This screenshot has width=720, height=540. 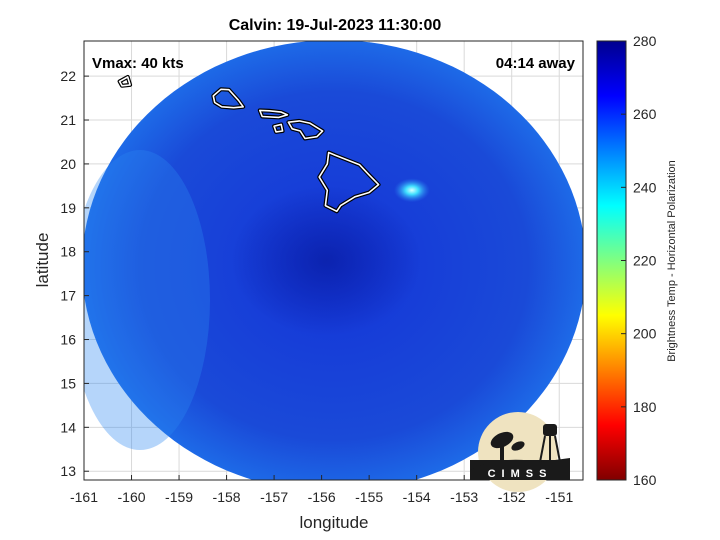 What do you see at coordinates (645, 114) in the screenshot?
I see `colorbar-tick-label: 260` at bounding box center [645, 114].